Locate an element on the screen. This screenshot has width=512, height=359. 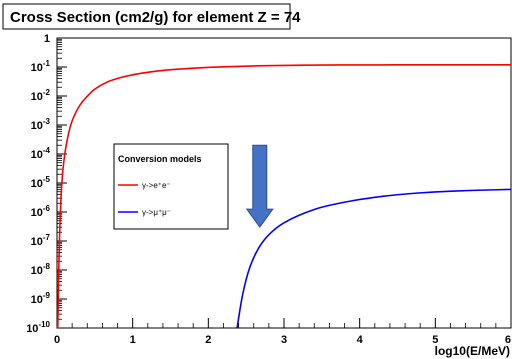
chart-title: Cross Section (cm2/g) for element Z = 74 is located at coordinates (155, 17).